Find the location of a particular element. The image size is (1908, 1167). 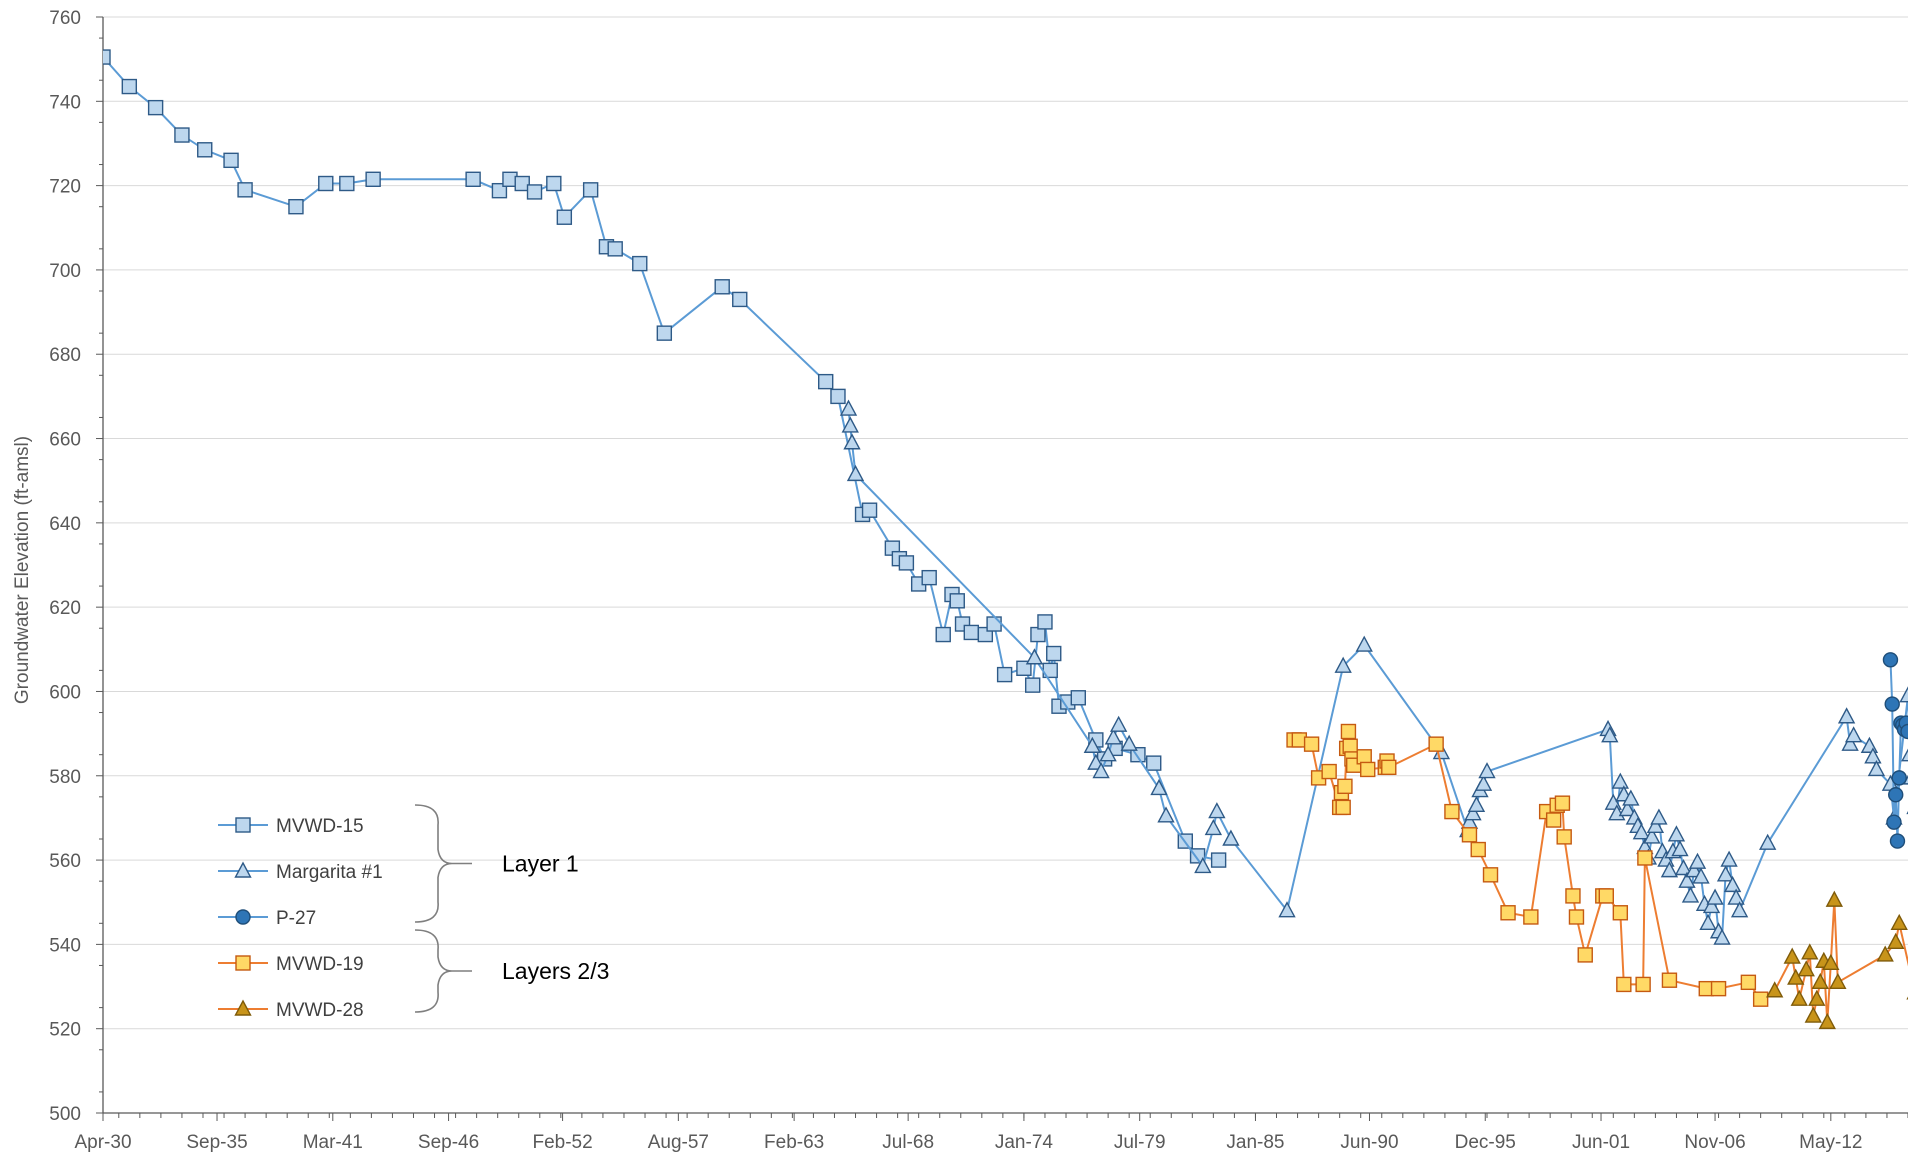

x-tick-label: Jul-68 is located at coordinates (908, 1142).